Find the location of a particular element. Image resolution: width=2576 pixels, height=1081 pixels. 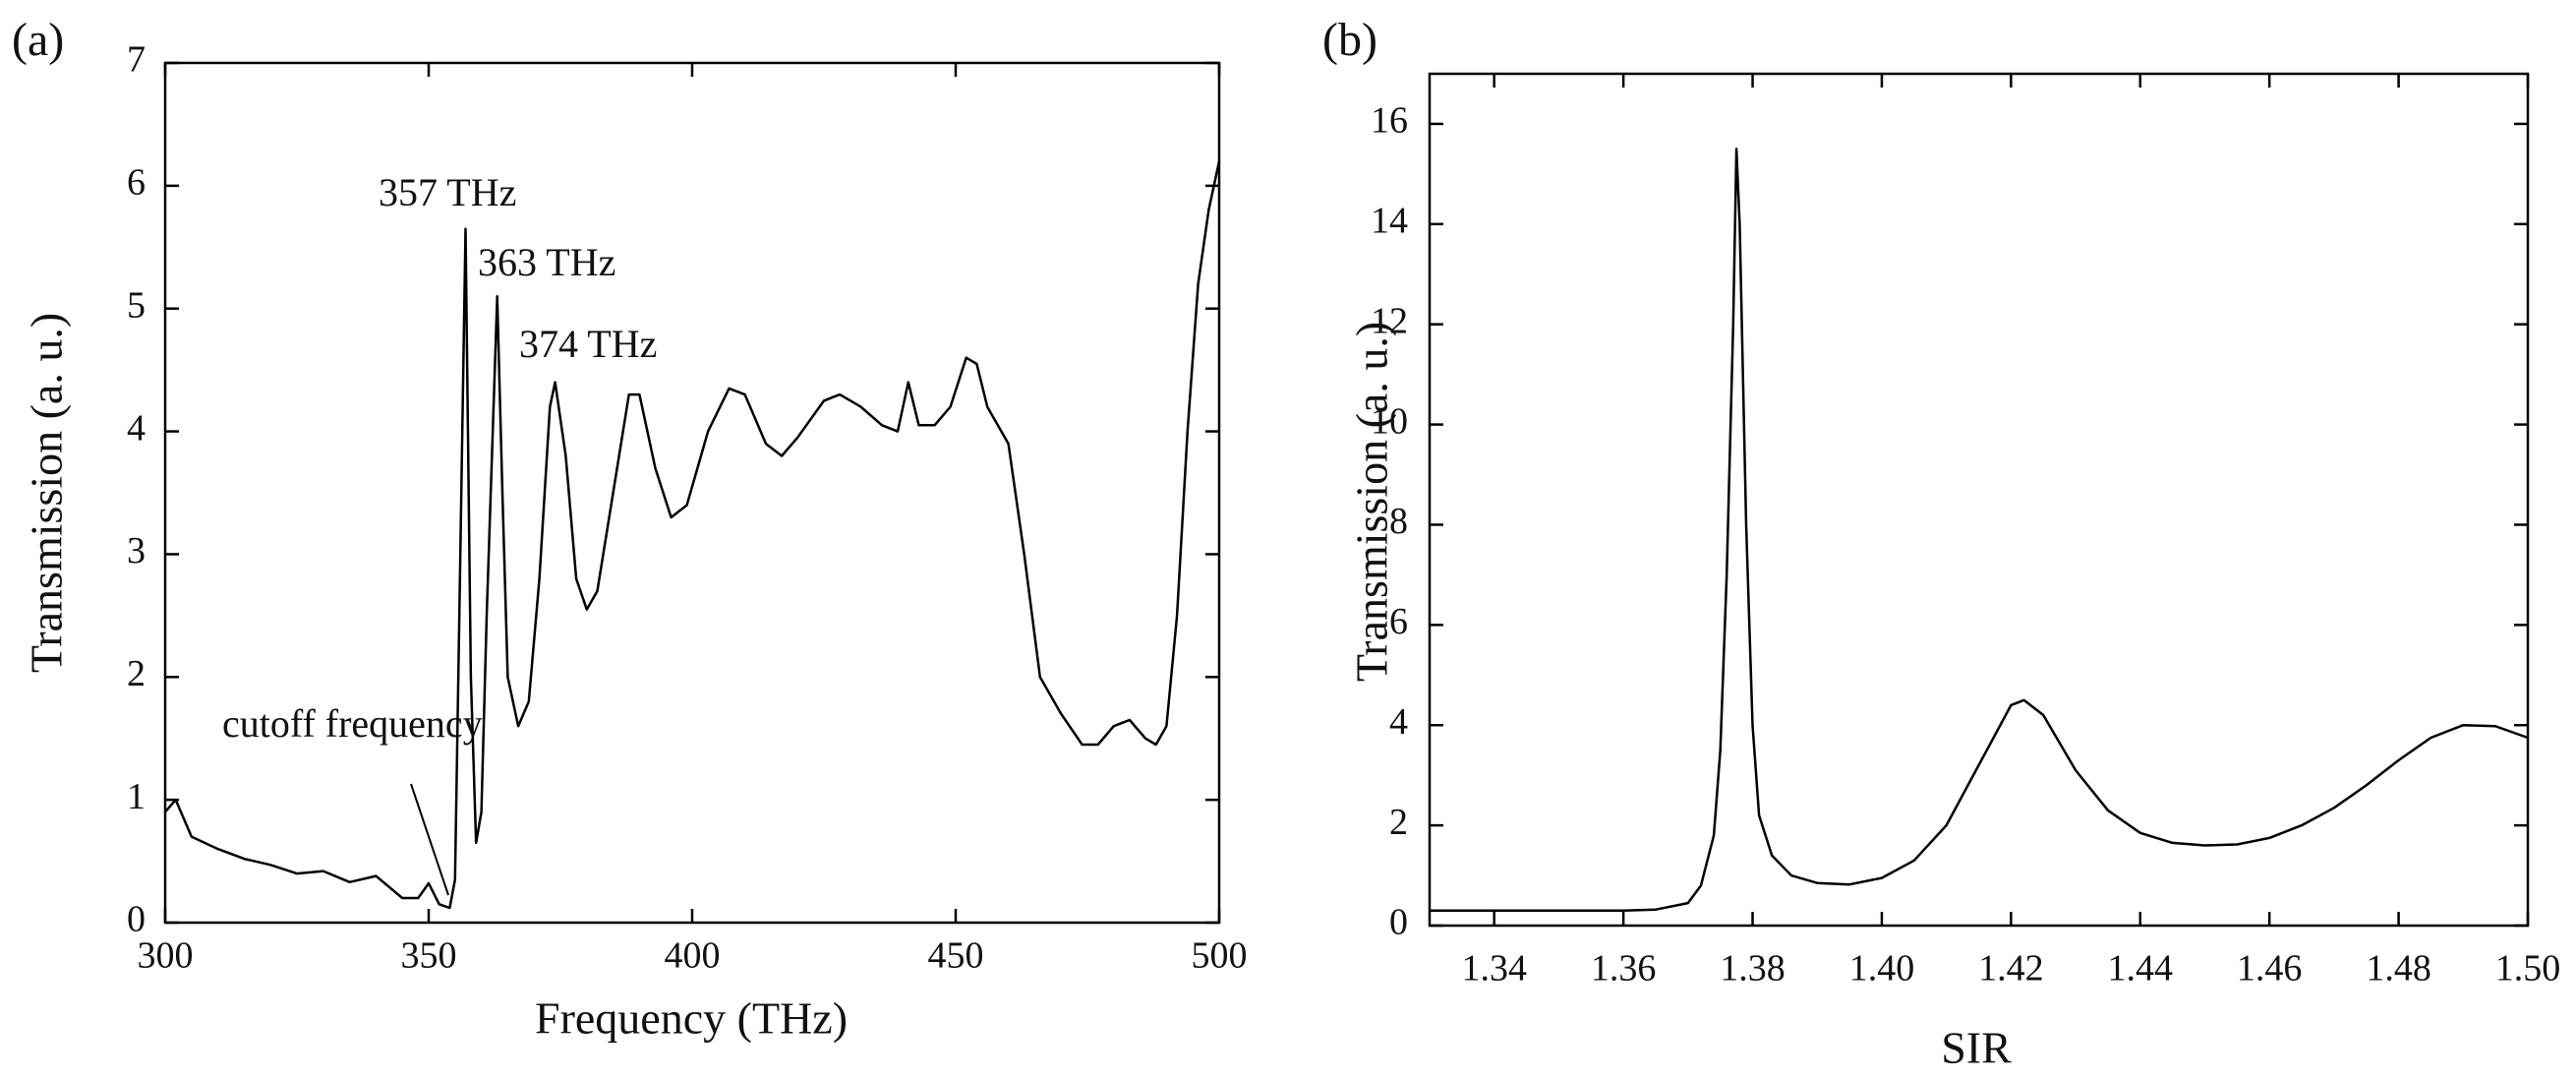

x-tick-label: 1.38 is located at coordinates (1753, 969).